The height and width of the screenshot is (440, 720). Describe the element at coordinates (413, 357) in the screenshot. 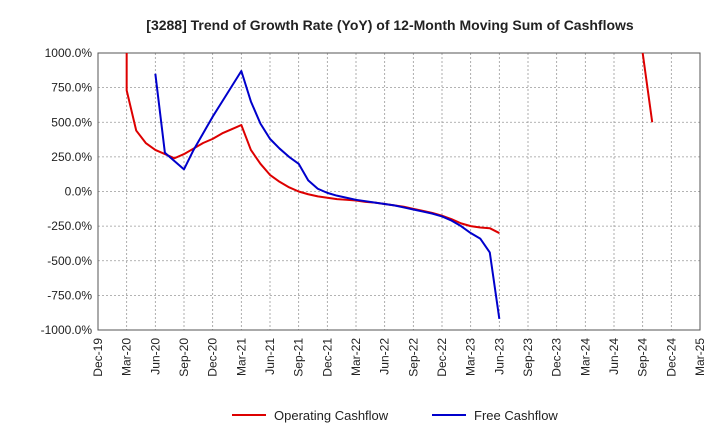

I see `x-tick-label: Sep-22` at that location.